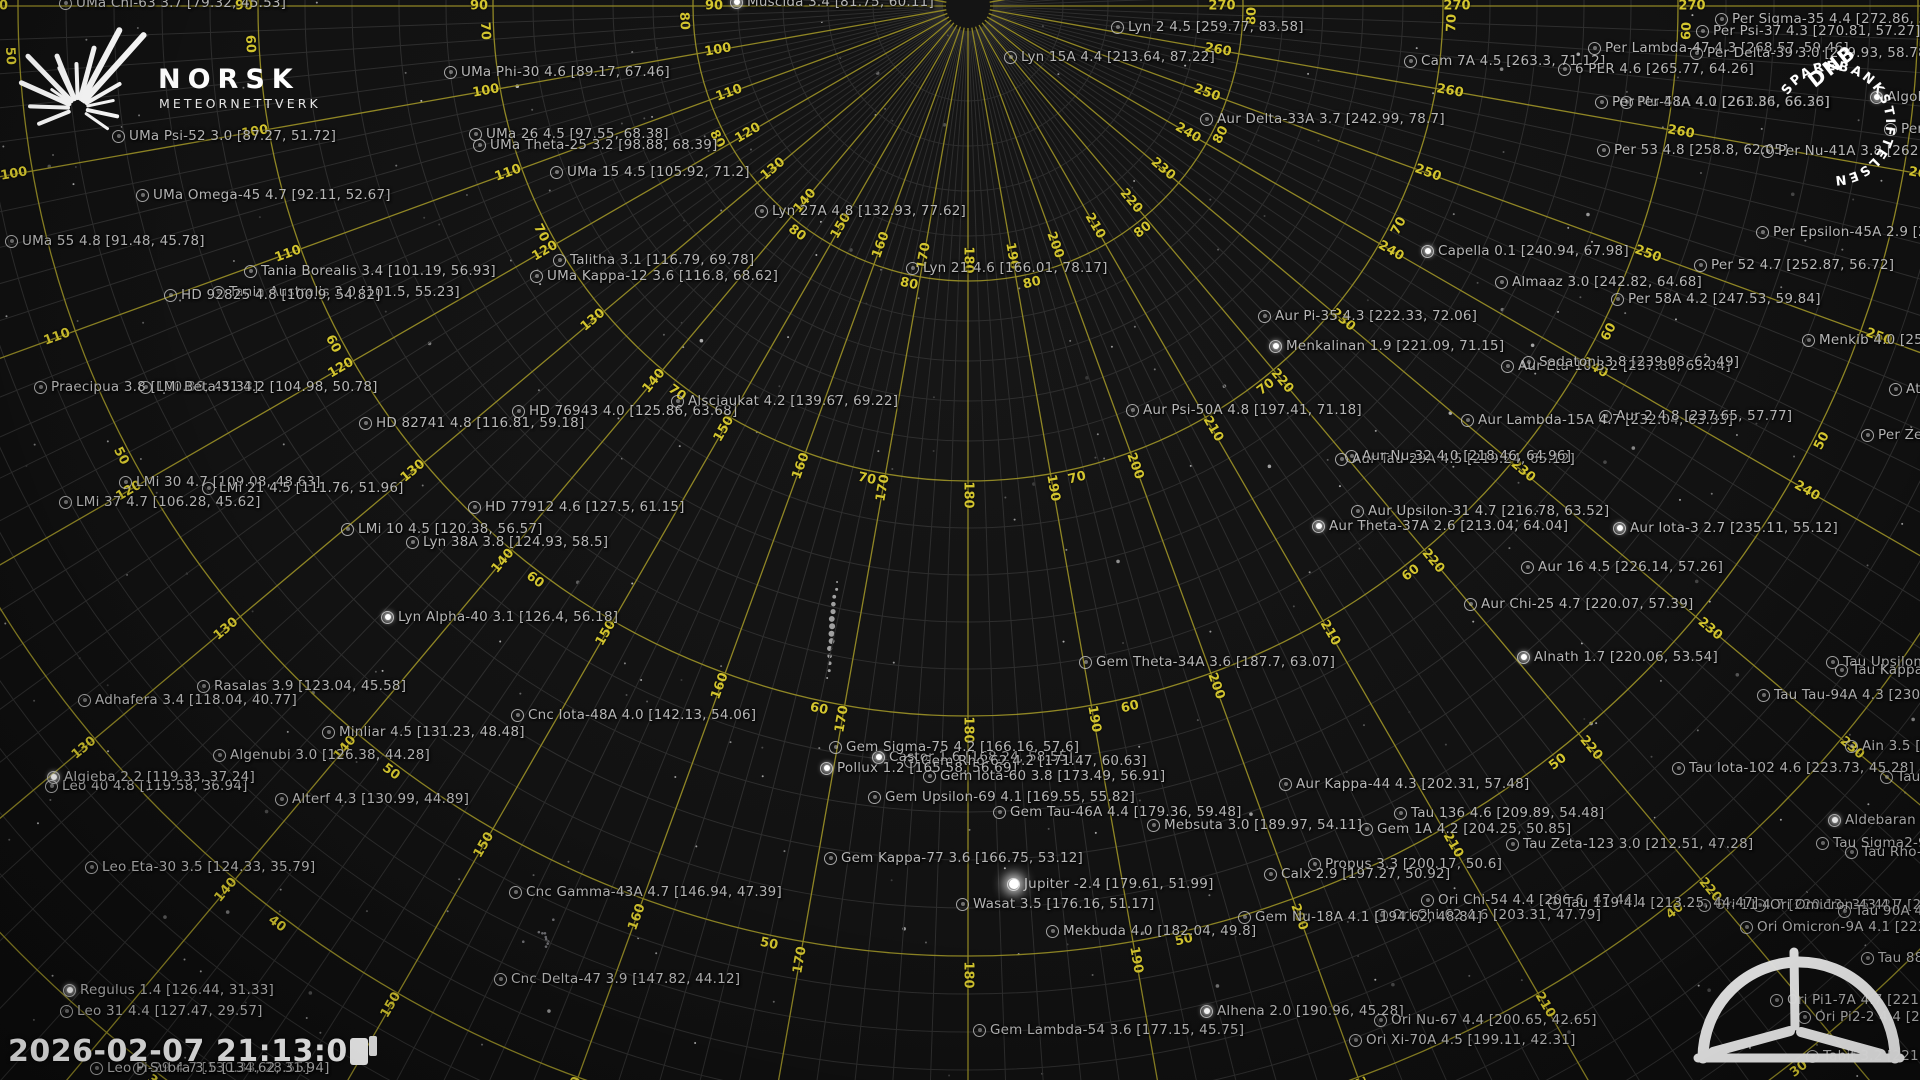 The height and width of the screenshot is (1080, 1920). Describe the element at coordinates (1630, 362) in the screenshot. I see `star-label: Sadatoni 3.8 [239.08, 62.49]` at that location.